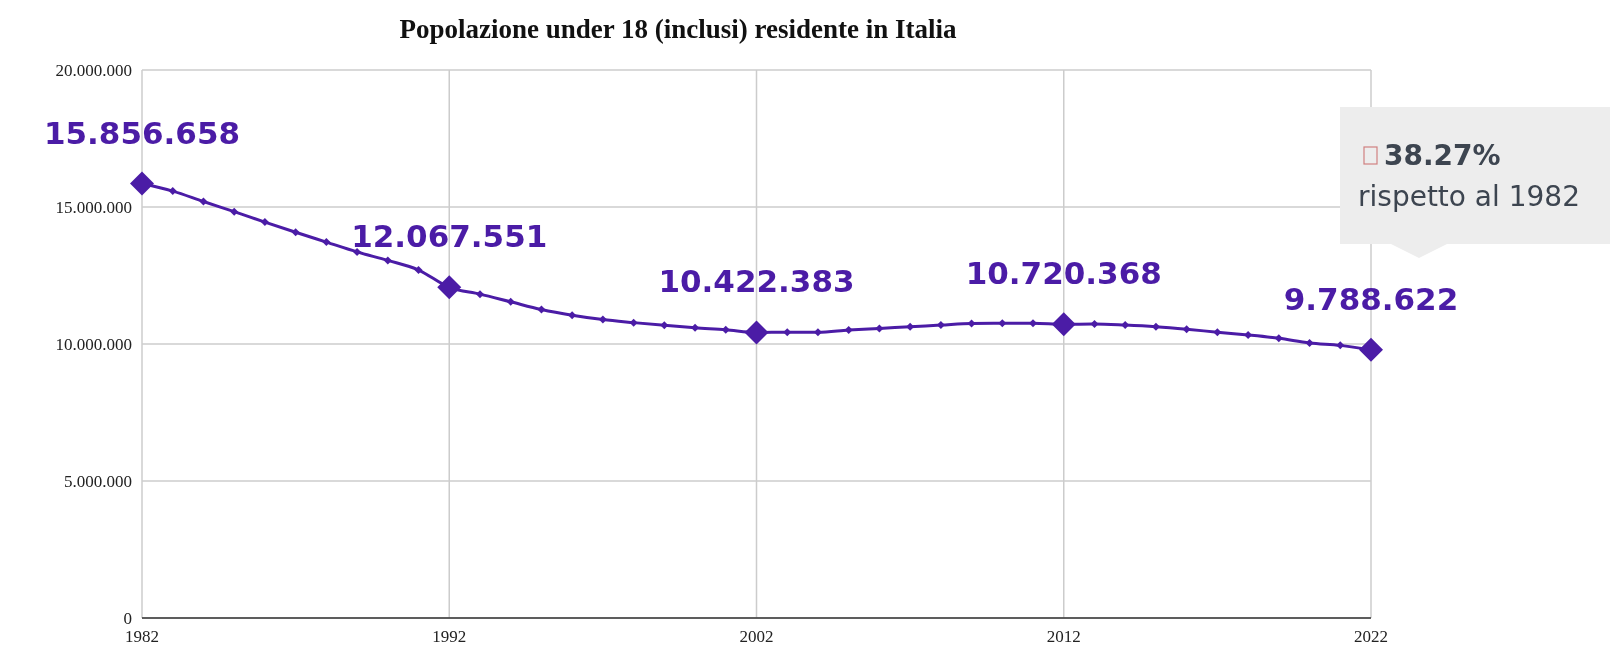 Image resolution: width=1610 pixels, height=655 pixels. Describe the element at coordinates (1371, 636) in the screenshot. I see `x-tick-label: 2022` at that location.